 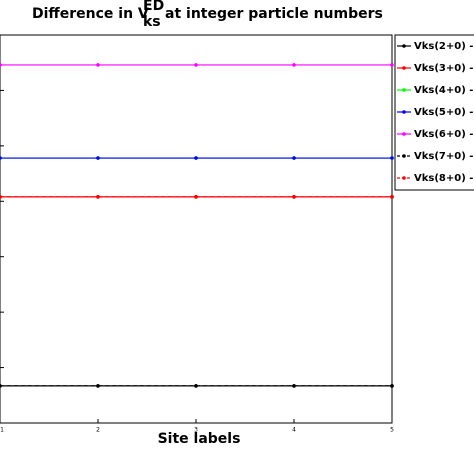 What do you see at coordinates (443, 46) in the screenshot?
I see `legend-label: Vks(2+0) -` at bounding box center [443, 46].